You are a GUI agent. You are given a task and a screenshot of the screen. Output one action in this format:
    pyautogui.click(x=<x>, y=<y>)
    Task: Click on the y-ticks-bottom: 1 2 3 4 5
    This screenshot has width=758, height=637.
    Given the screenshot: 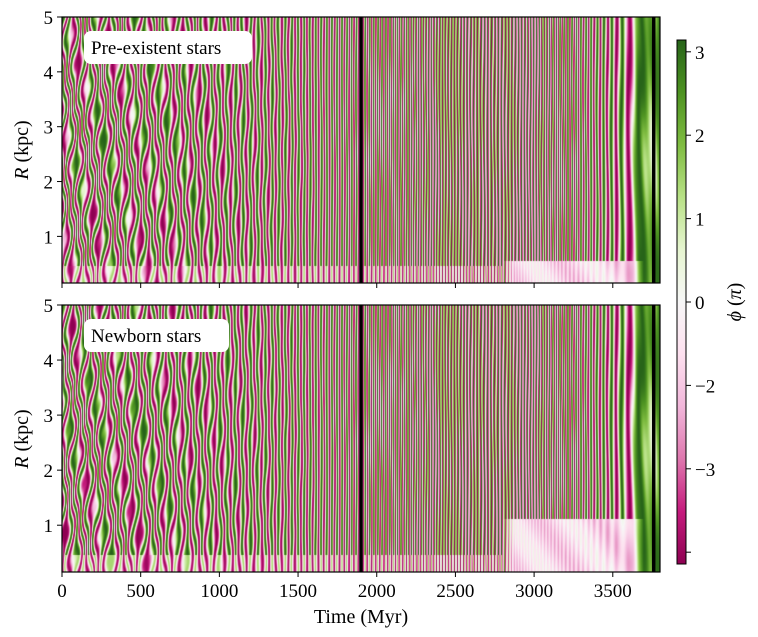 What is the action you would take?
    pyautogui.click(x=53, y=416)
    